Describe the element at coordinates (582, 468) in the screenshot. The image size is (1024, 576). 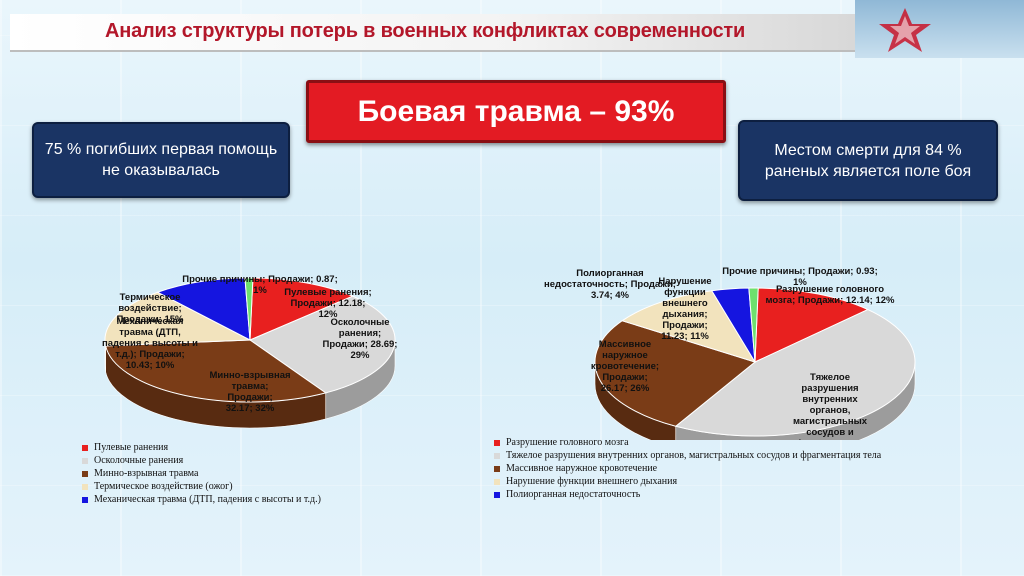
I see `legend-label: Массивное наружное кровотечение` at that location.